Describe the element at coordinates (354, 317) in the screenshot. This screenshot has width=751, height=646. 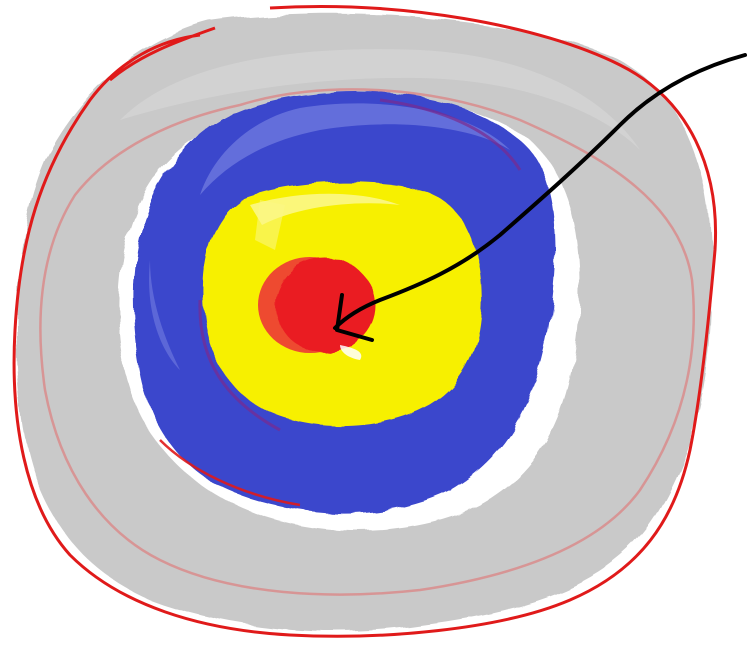
I see `arrow-head` at that location.